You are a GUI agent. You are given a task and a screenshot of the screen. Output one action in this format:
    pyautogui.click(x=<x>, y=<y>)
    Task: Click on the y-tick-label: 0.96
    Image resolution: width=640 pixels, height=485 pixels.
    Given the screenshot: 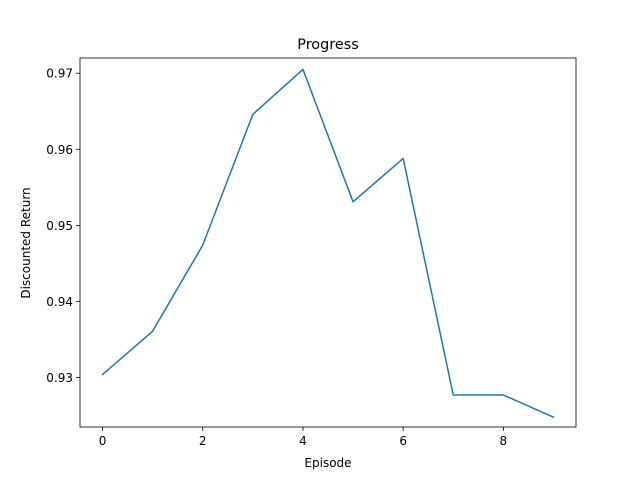 What is the action you would take?
    pyautogui.click(x=59, y=150)
    